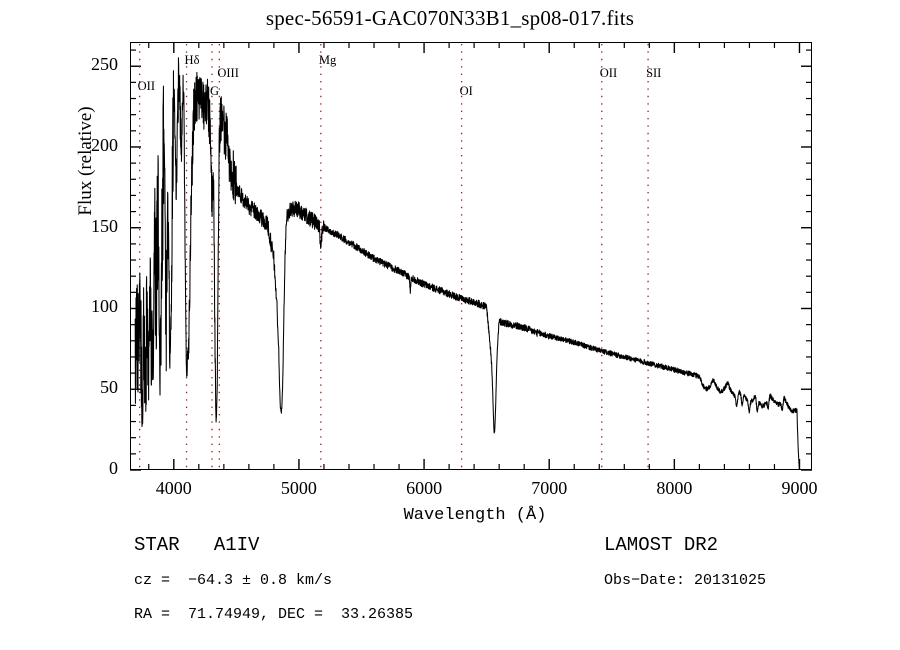  What do you see at coordinates (104, 306) in the screenshot?
I see `y-tick-100: 100` at bounding box center [104, 306].